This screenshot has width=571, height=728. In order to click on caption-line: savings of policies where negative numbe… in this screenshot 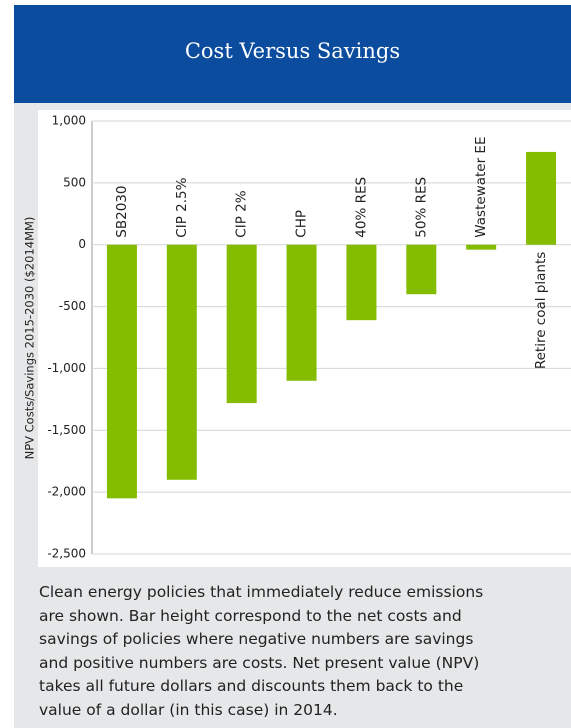, I will do `click(256, 639)`.